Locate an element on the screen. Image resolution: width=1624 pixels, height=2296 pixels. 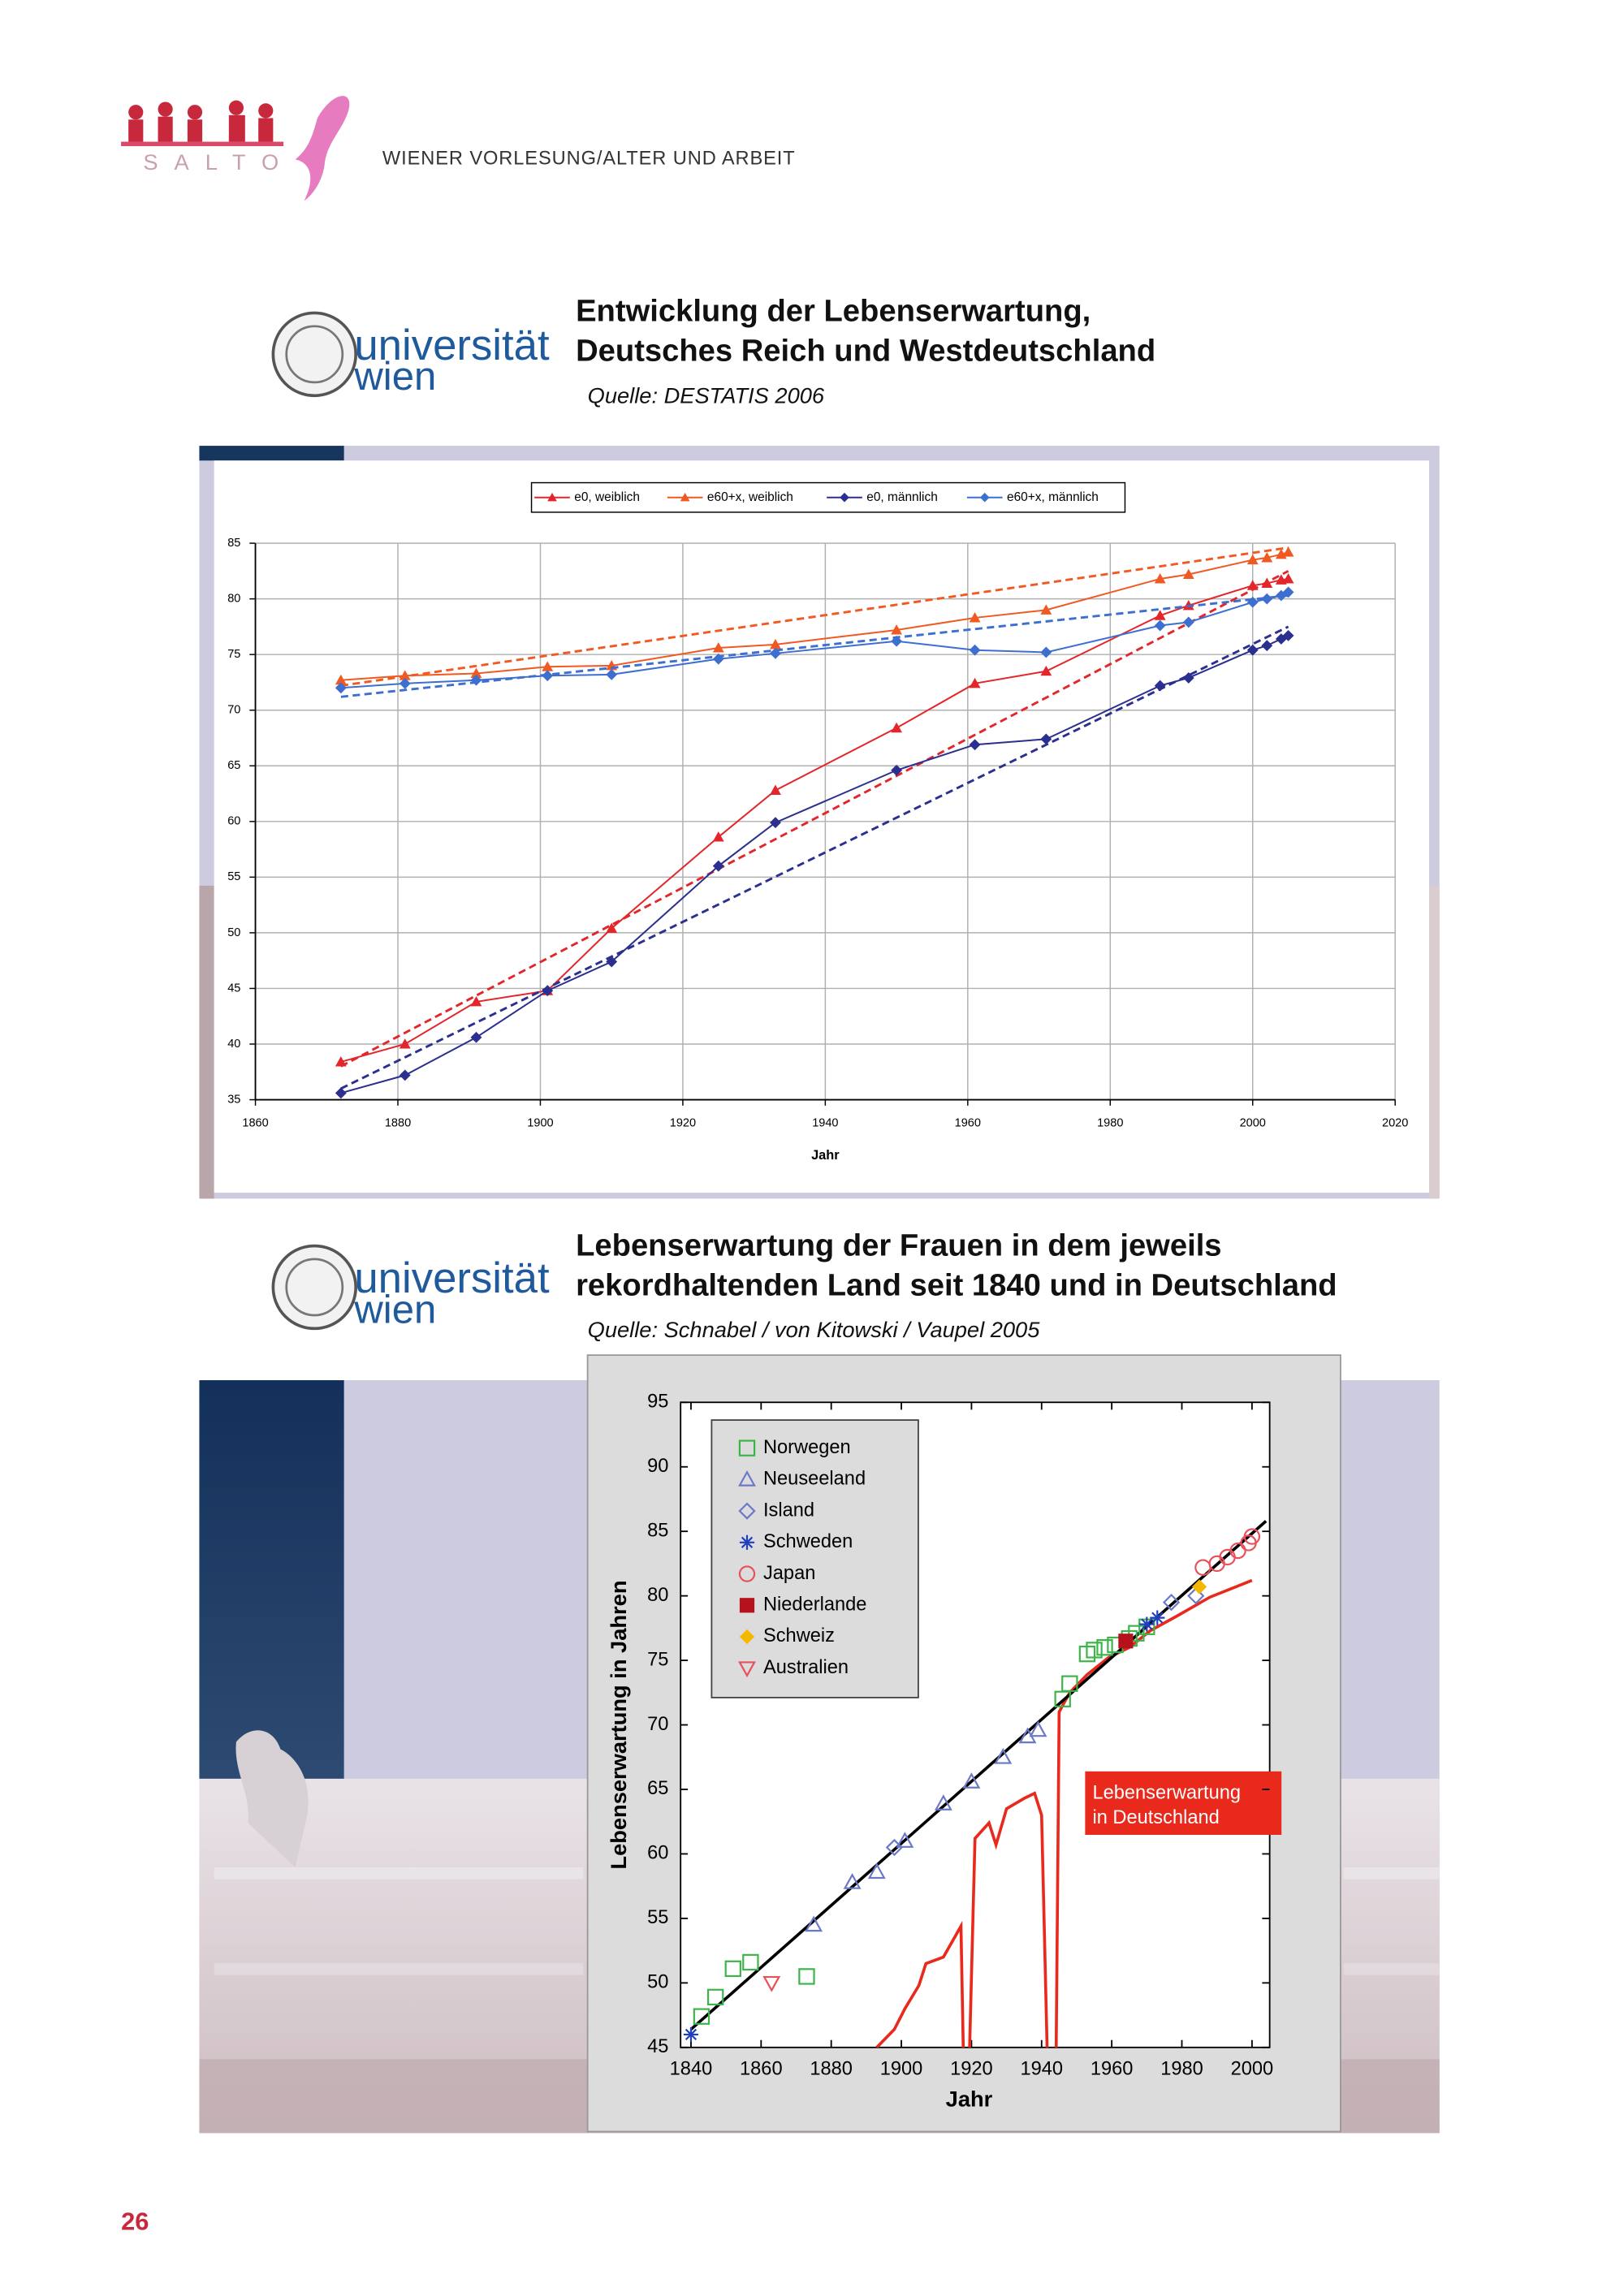
x-tick-label: 1980 is located at coordinates (1182, 2068).